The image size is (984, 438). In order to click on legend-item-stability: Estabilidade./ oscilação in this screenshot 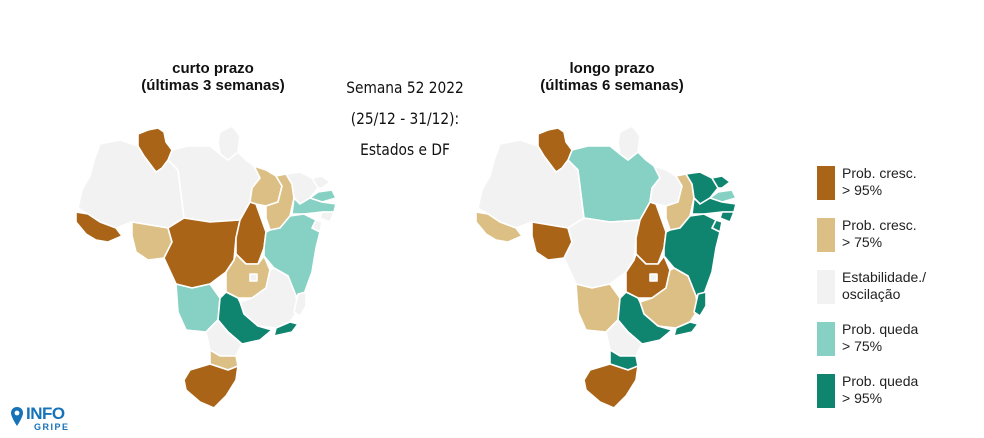, I will do `click(897, 295)`.